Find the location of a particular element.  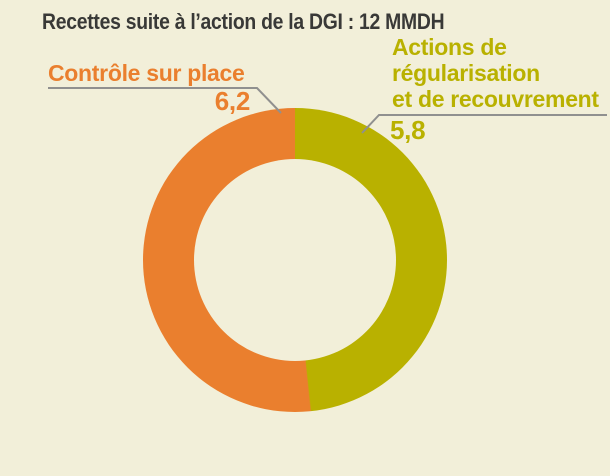

slice-value-controle-sur-place: 6,2 is located at coordinates (232, 101).